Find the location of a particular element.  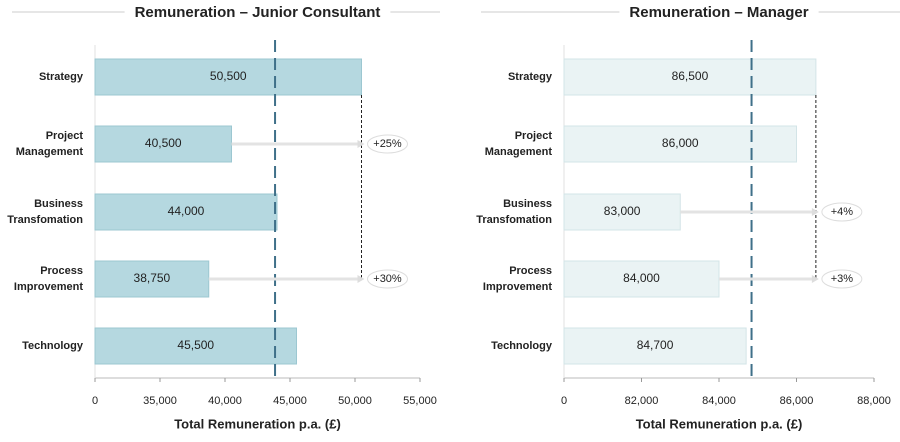

x-tick-label: 88,000 is located at coordinates (874, 401).